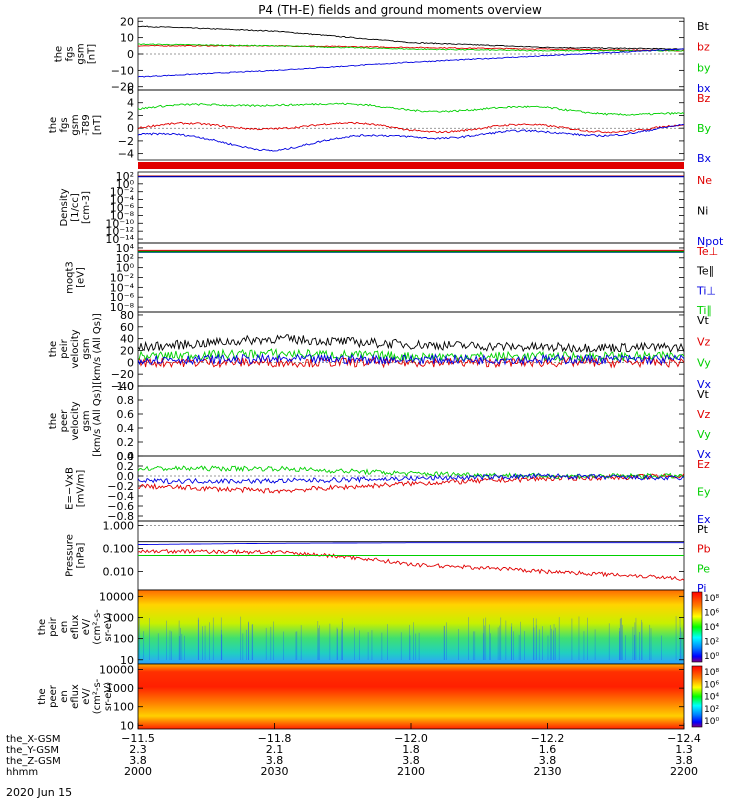 This screenshot has width=750, height=800. Describe the element at coordinates (120, 516) in the screenshot. I see `y-tick-label: −0.8` at that location.